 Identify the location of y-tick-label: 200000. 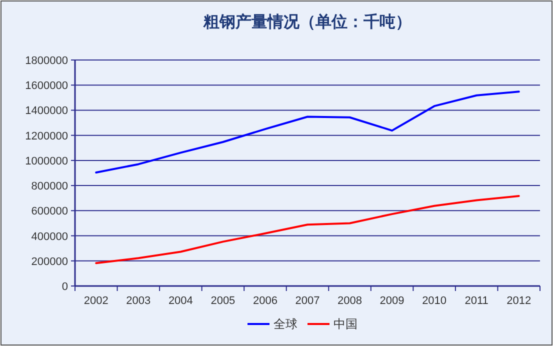
(49, 262).